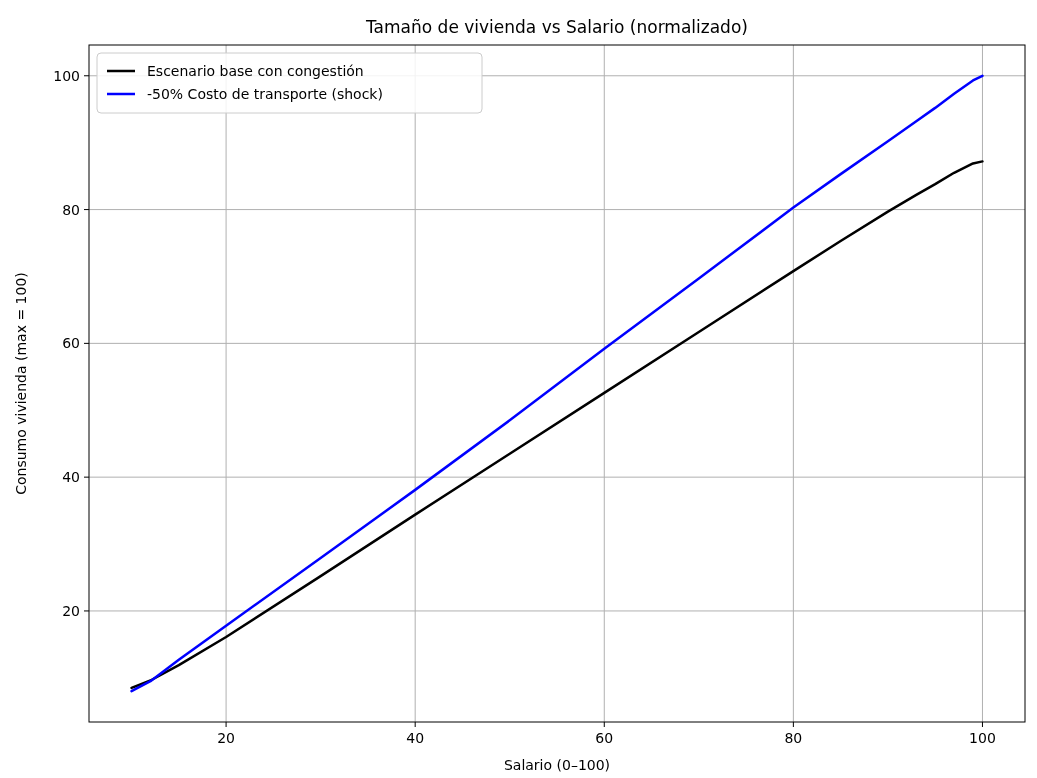 This screenshot has width=1037, height=778. What do you see at coordinates (71, 610) in the screenshot?
I see `y-tick-label: 20` at bounding box center [71, 610].